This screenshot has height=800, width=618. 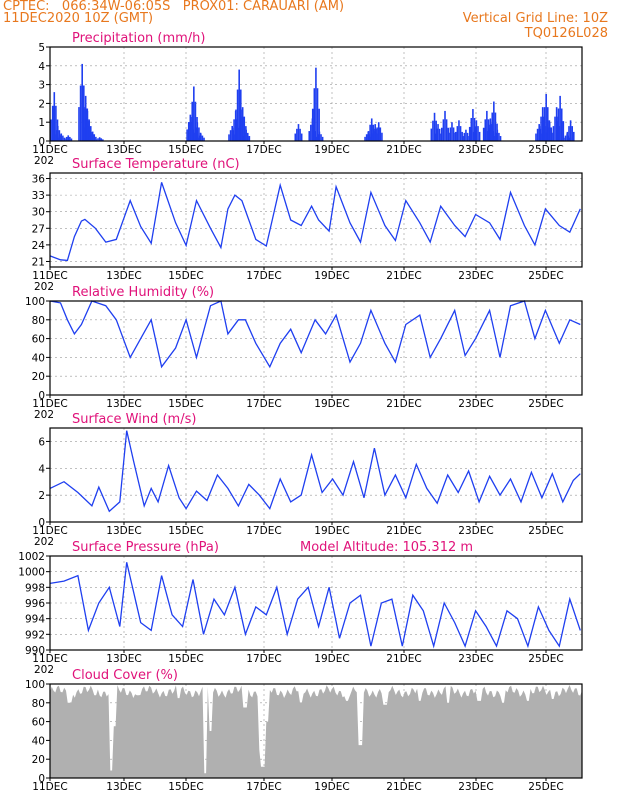 I want to click on y-tick-label: 6, so click(x=41, y=442).